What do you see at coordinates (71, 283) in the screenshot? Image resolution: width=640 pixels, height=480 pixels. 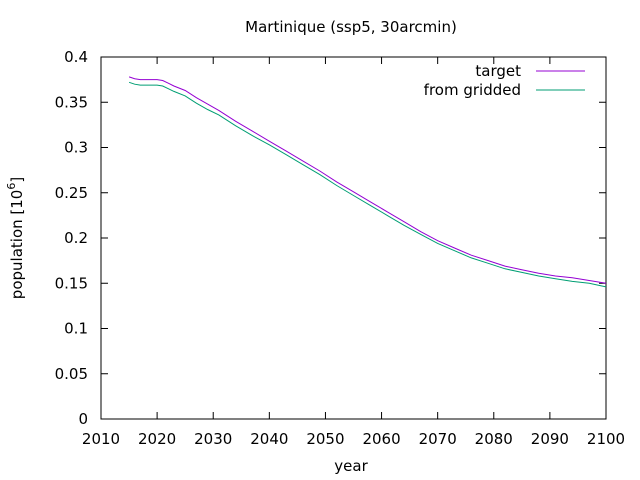 I see `y-tick-label: 0.15` at bounding box center [71, 283].